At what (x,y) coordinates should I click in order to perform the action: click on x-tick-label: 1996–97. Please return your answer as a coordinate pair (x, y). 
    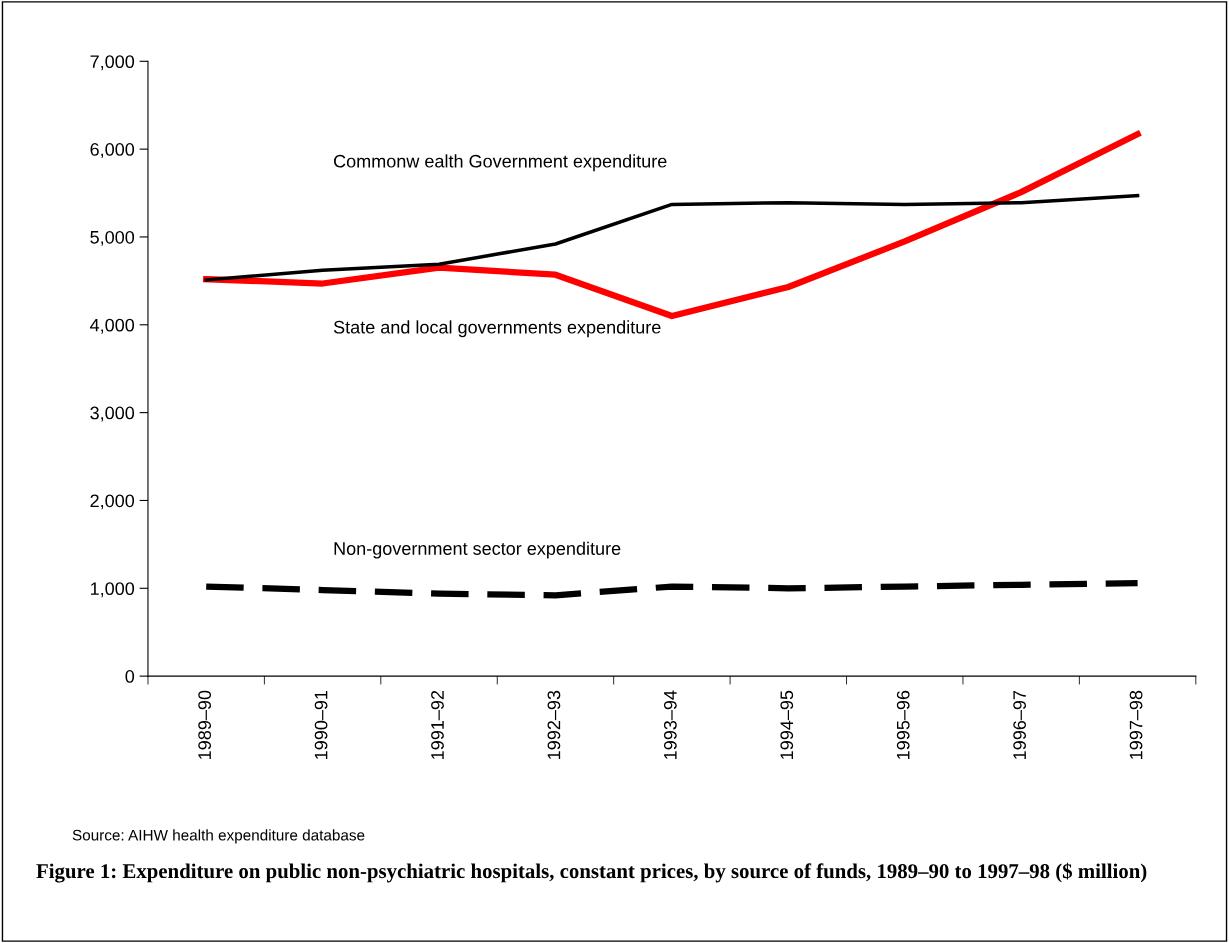
    Looking at the image, I should click on (1020, 724).